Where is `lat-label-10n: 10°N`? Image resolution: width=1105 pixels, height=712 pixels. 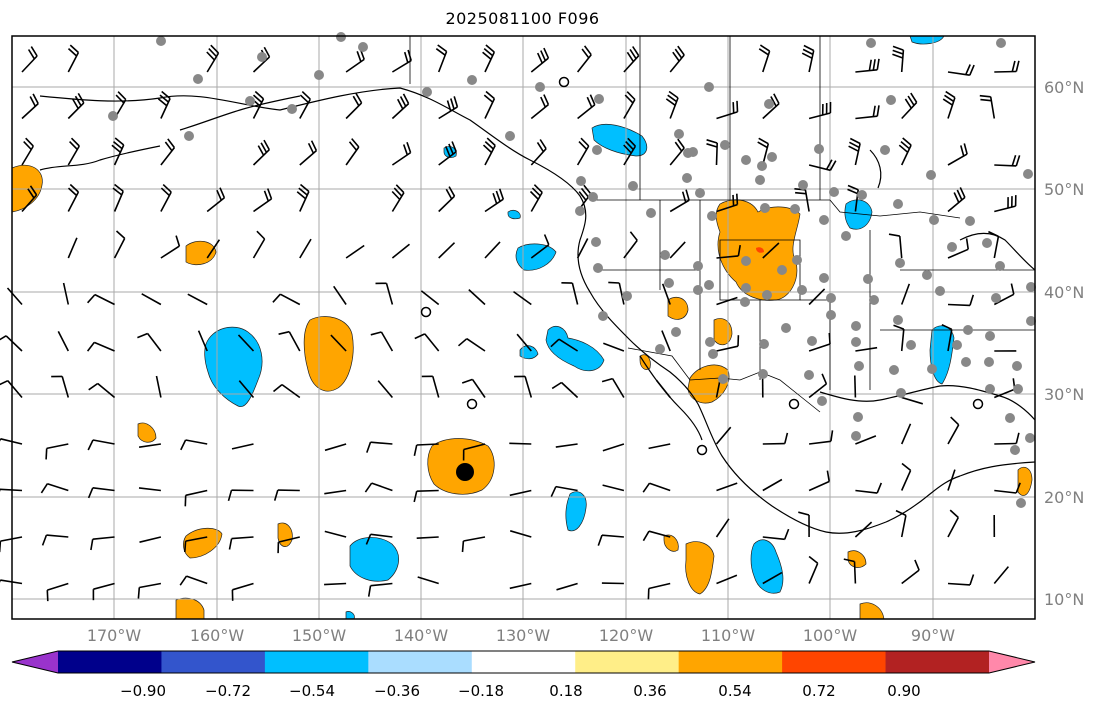 lat-label-10n: 10°N is located at coordinates (1064, 599).